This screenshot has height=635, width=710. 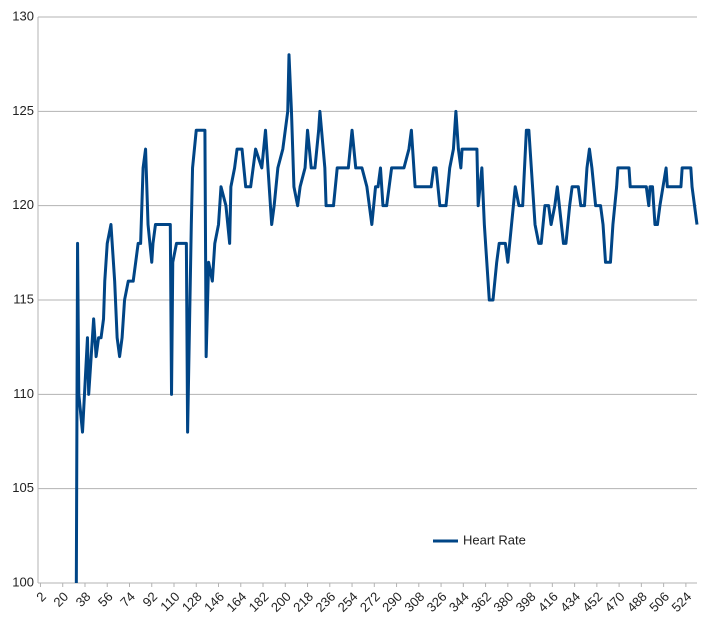 What do you see at coordinates (459, 602) in the screenshot?
I see `x-tick-label: 344` at bounding box center [459, 602].